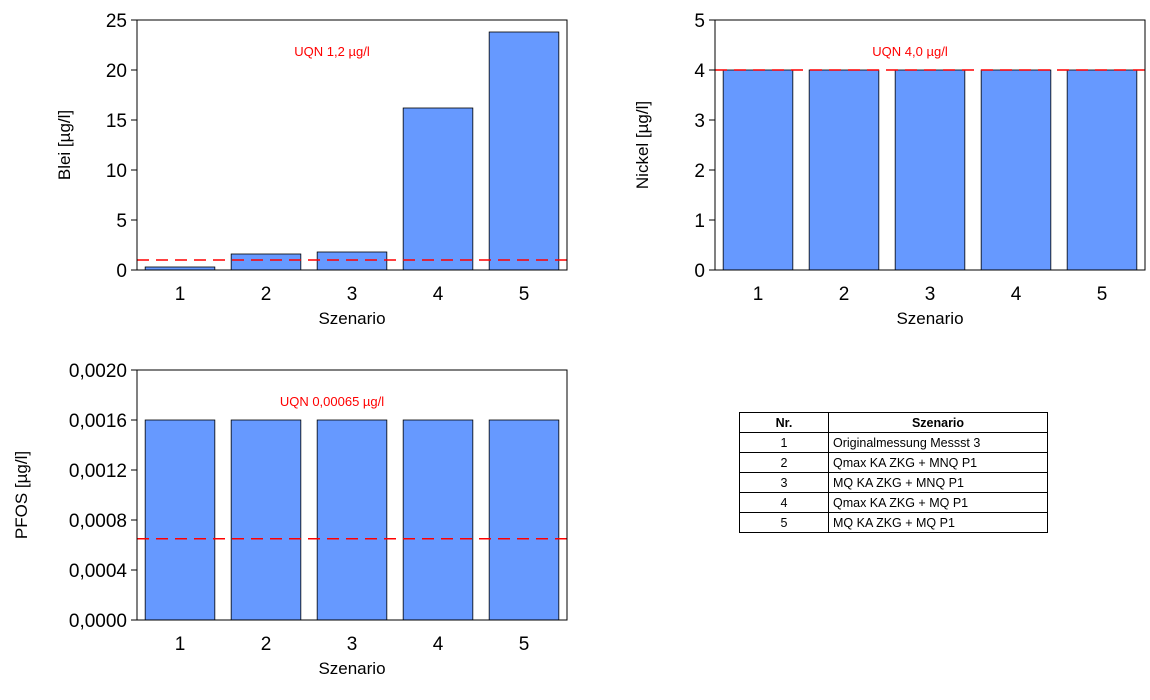 This screenshot has height=700, width=1150. Describe the element at coordinates (64, 145) in the screenshot. I see `y-axis-label: Blei [µg/l]` at that location.